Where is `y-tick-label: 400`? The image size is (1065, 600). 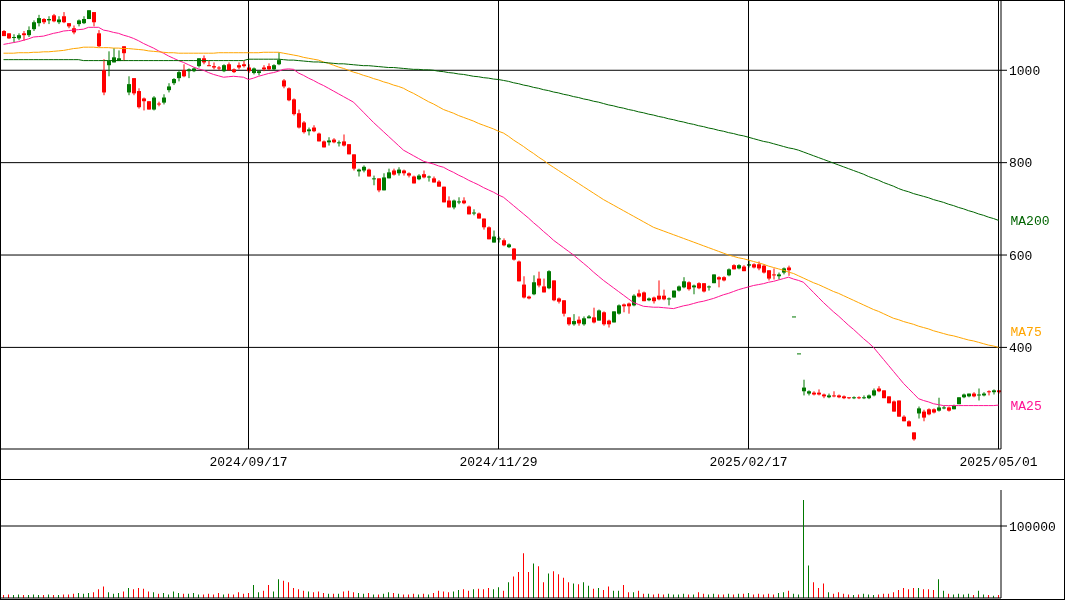
y-tick-label: 400 is located at coordinates (1021, 349).